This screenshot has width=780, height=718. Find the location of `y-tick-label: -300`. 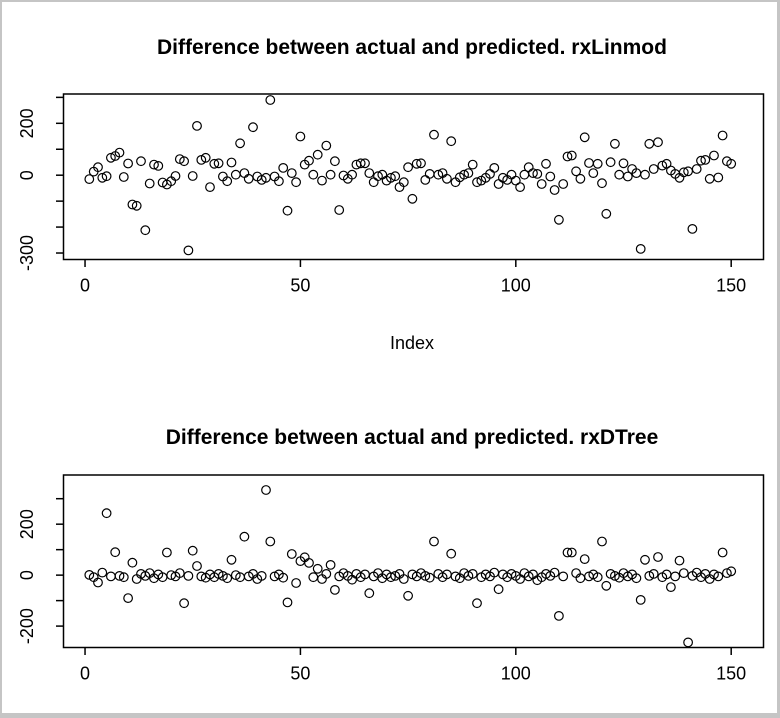

y-tick-label: -300 is located at coordinates (27, 253).